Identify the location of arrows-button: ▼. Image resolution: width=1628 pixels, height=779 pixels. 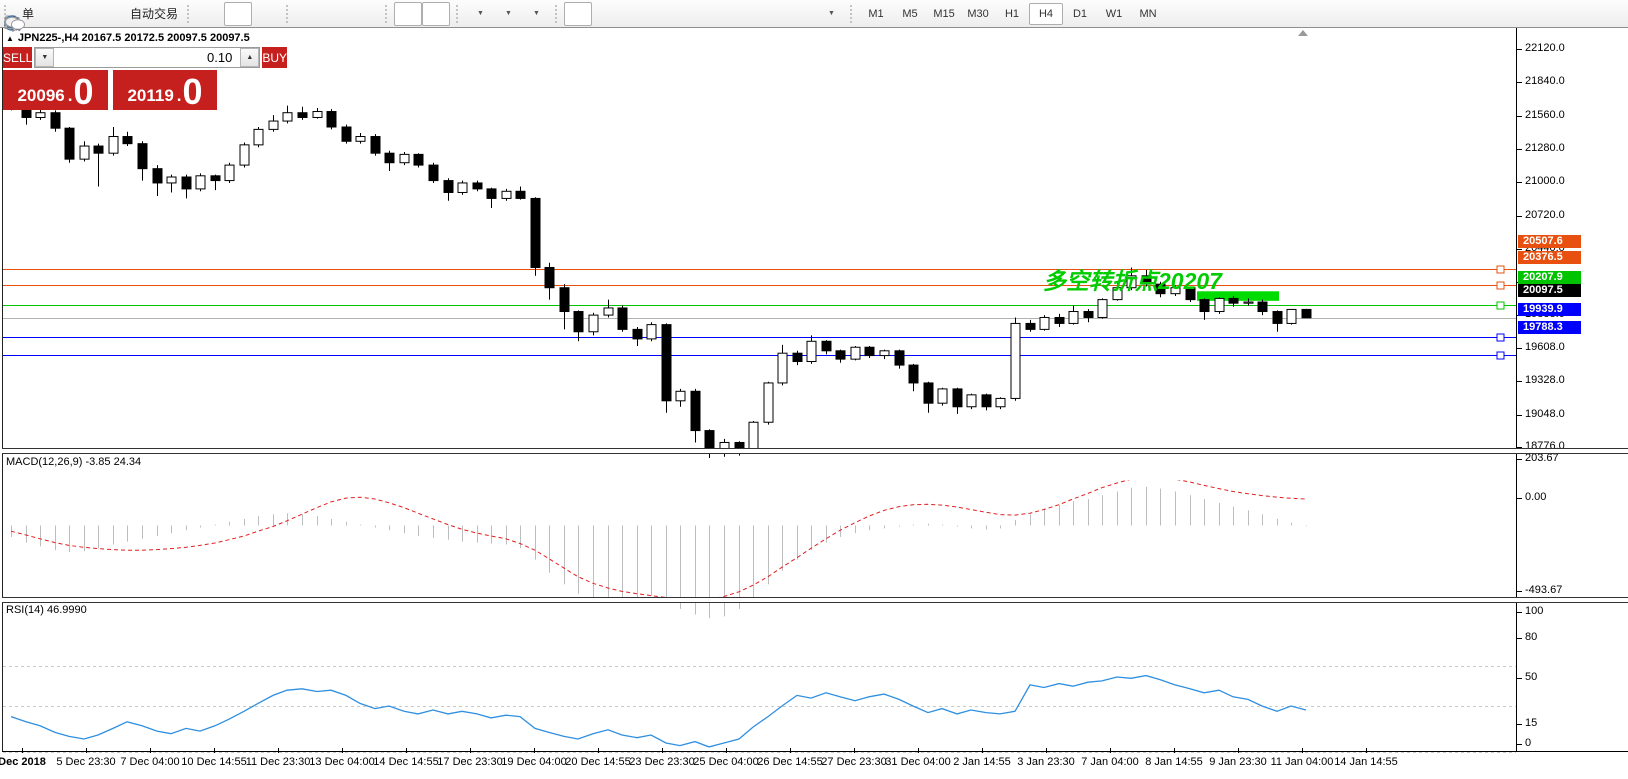
(425, 14).